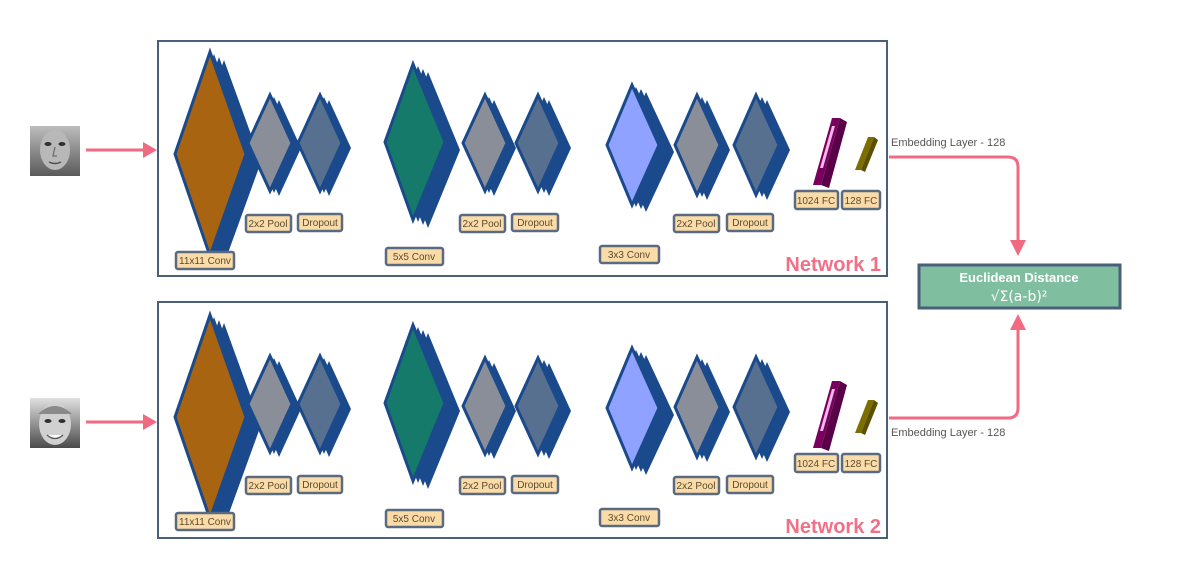  What do you see at coordinates (1018, 277) in the screenshot?
I see `euclidean-distance-title: Euclidean Distance` at bounding box center [1018, 277].